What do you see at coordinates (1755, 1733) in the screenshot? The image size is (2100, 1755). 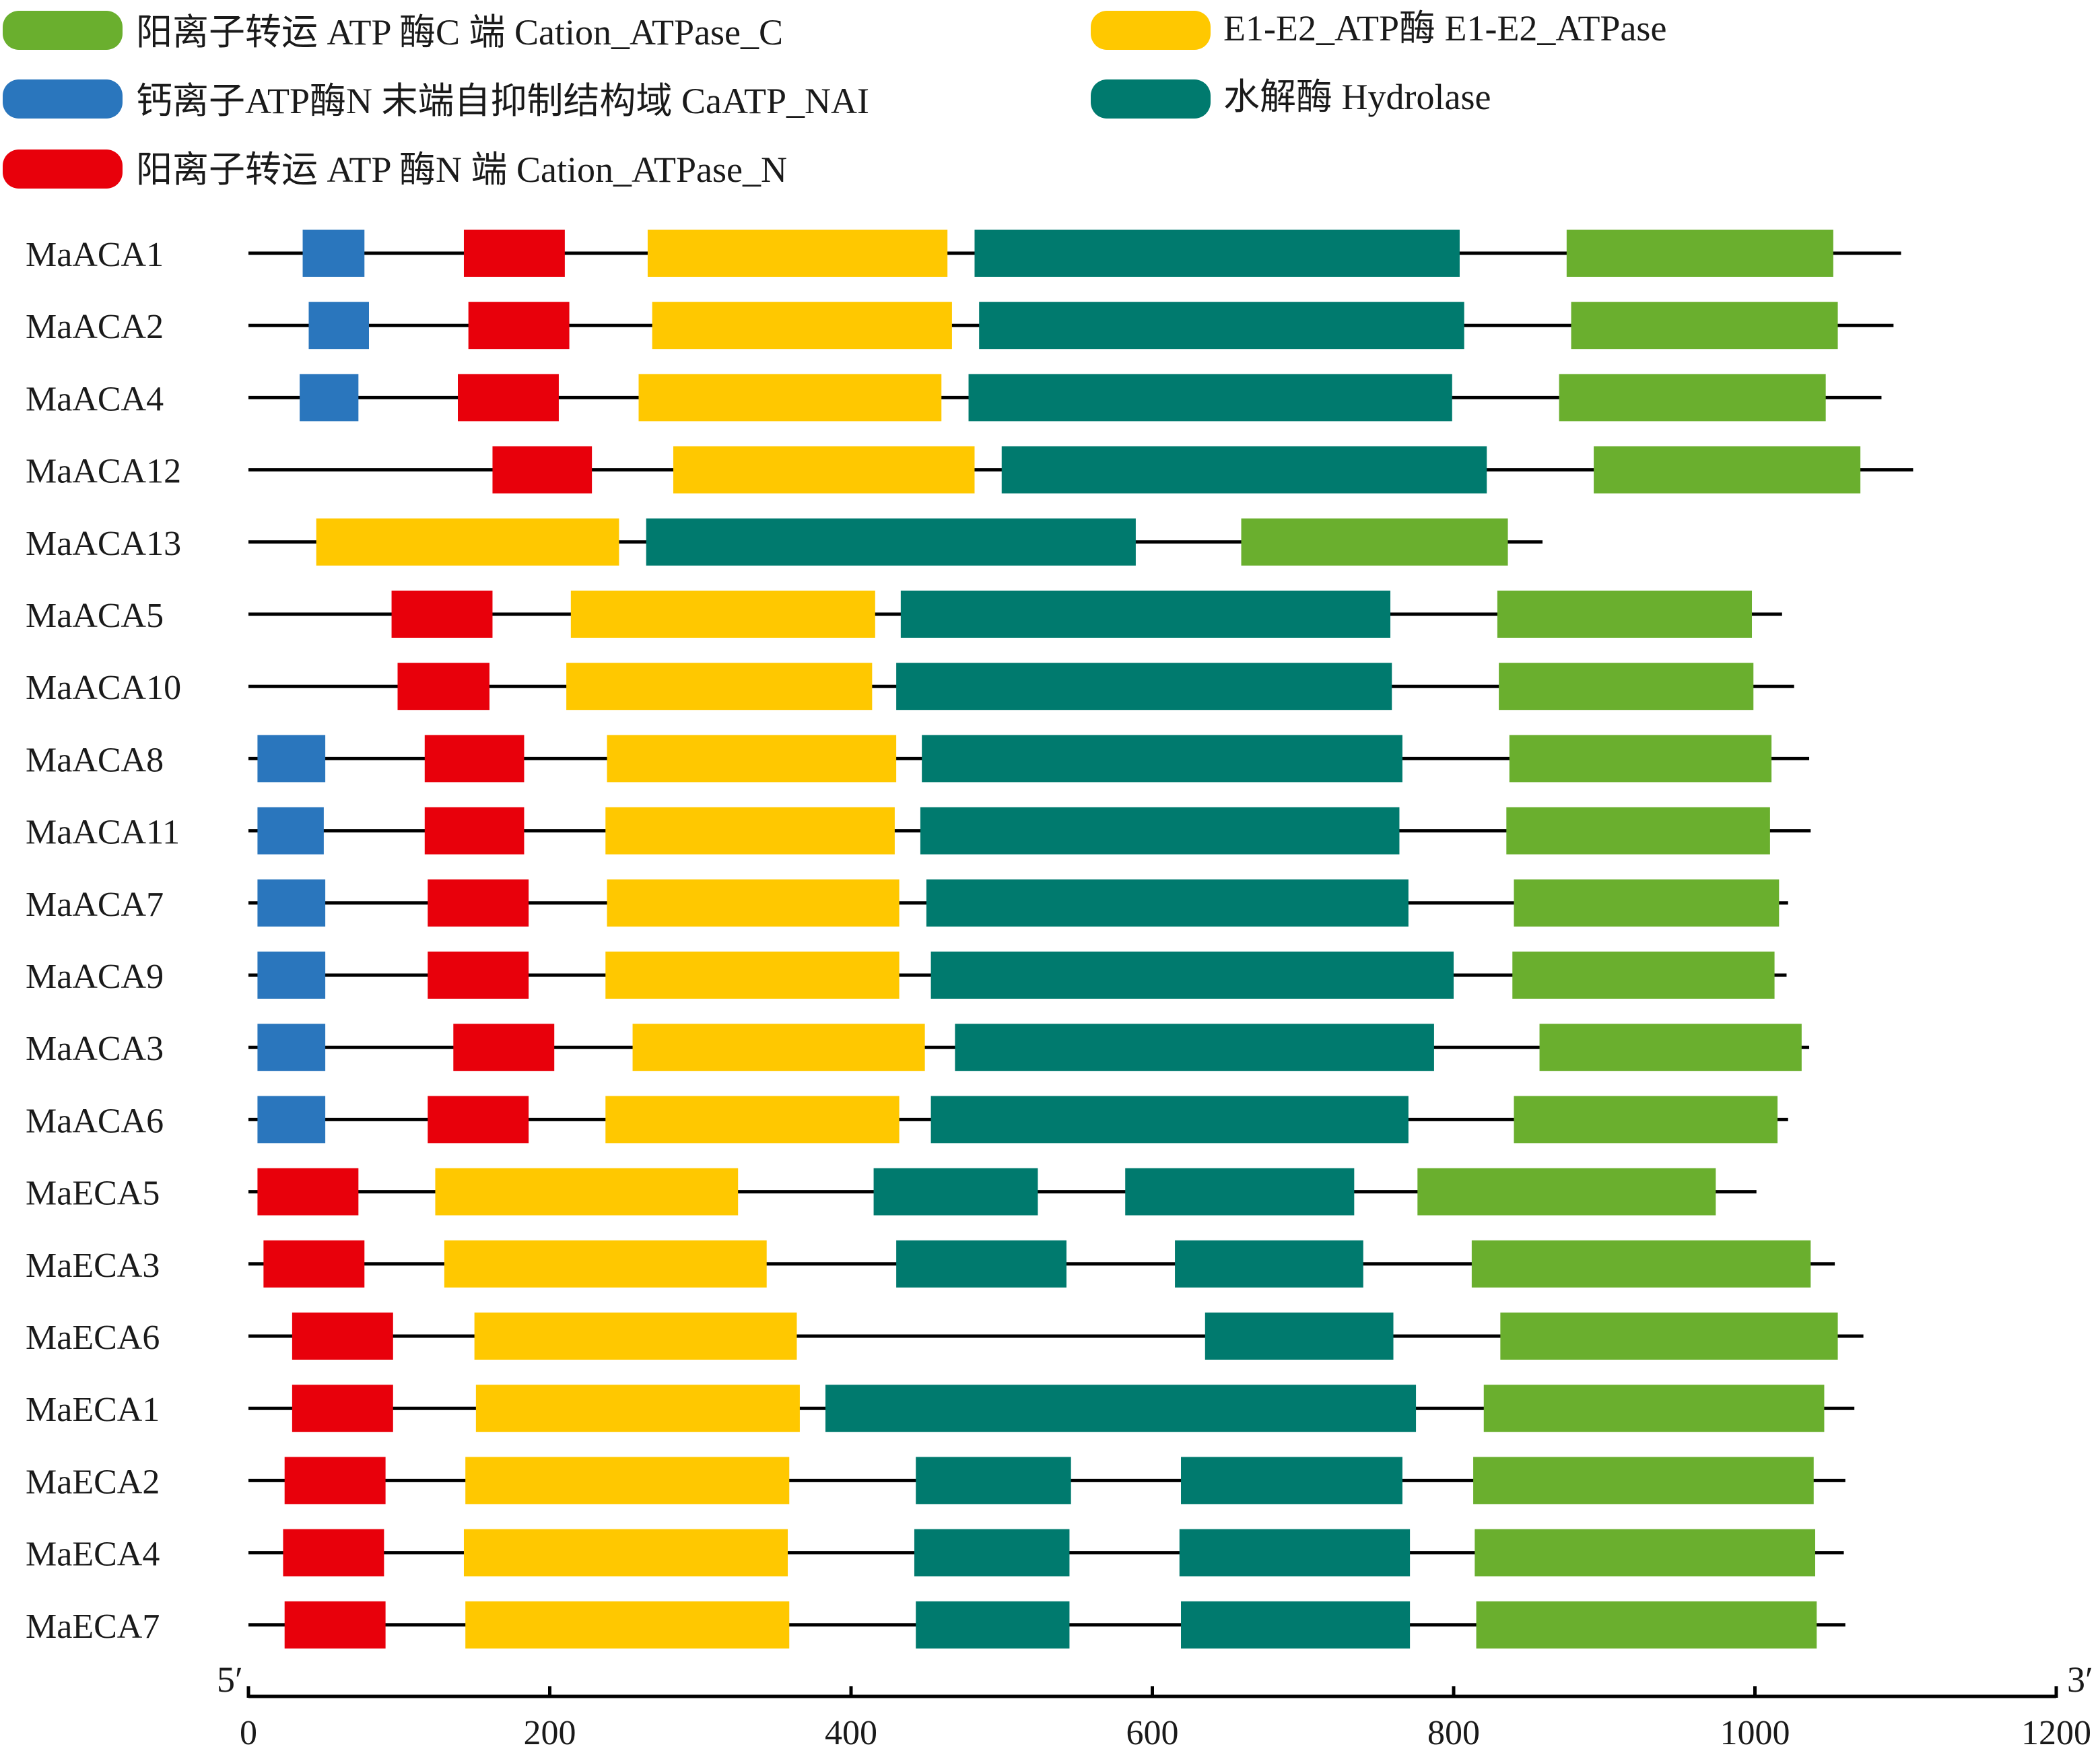 I see `x-tick-label: 1000` at bounding box center [1755, 1733].